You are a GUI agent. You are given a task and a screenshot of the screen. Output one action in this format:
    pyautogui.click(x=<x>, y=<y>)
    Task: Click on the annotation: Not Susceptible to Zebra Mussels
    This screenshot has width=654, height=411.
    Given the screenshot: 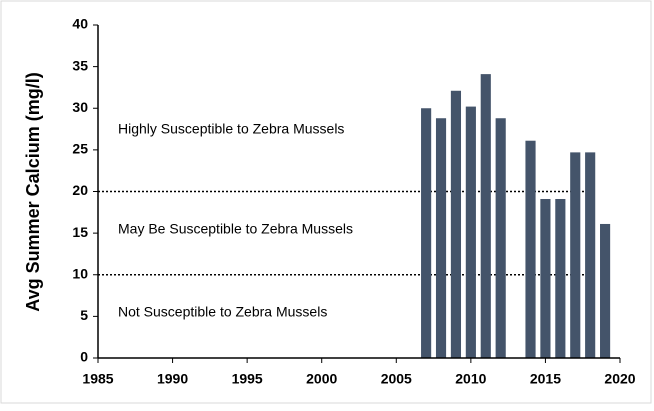 What is the action you would take?
    pyautogui.click(x=222, y=312)
    